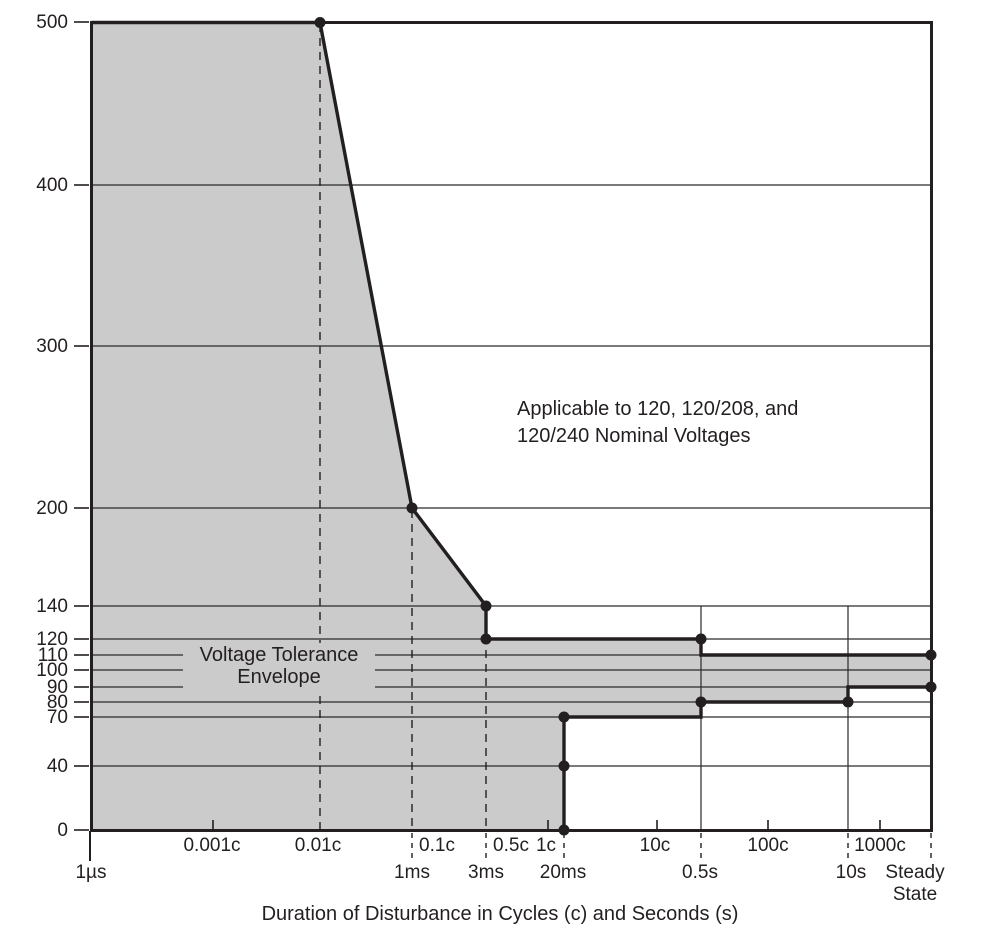 This screenshot has height=948, width=1001. What do you see at coordinates (57, 687) in the screenshot?
I see `y-axis-label-90: 90` at bounding box center [57, 687].